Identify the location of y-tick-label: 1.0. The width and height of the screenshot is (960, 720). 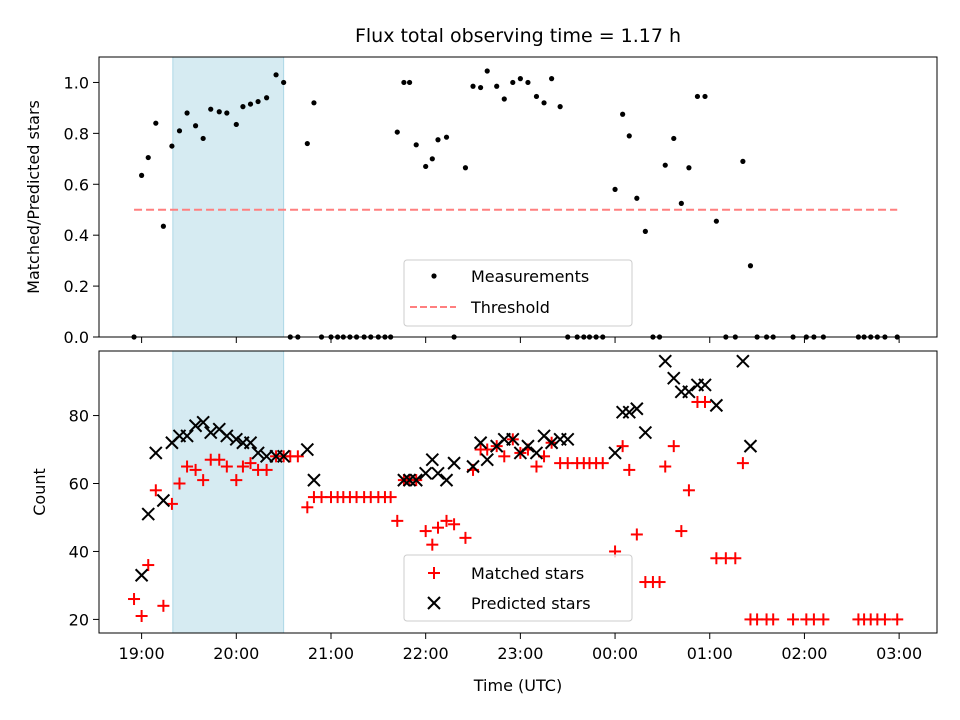
(76, 82).